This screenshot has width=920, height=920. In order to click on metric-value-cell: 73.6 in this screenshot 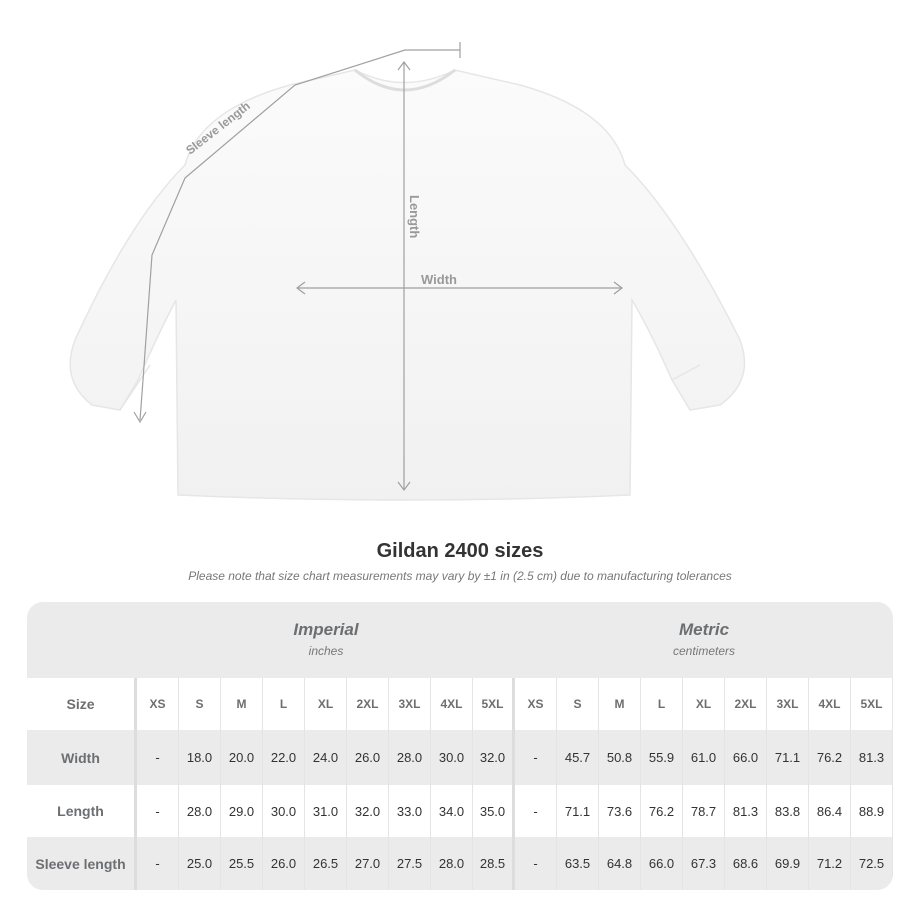, I will do `click(620, 811)`.